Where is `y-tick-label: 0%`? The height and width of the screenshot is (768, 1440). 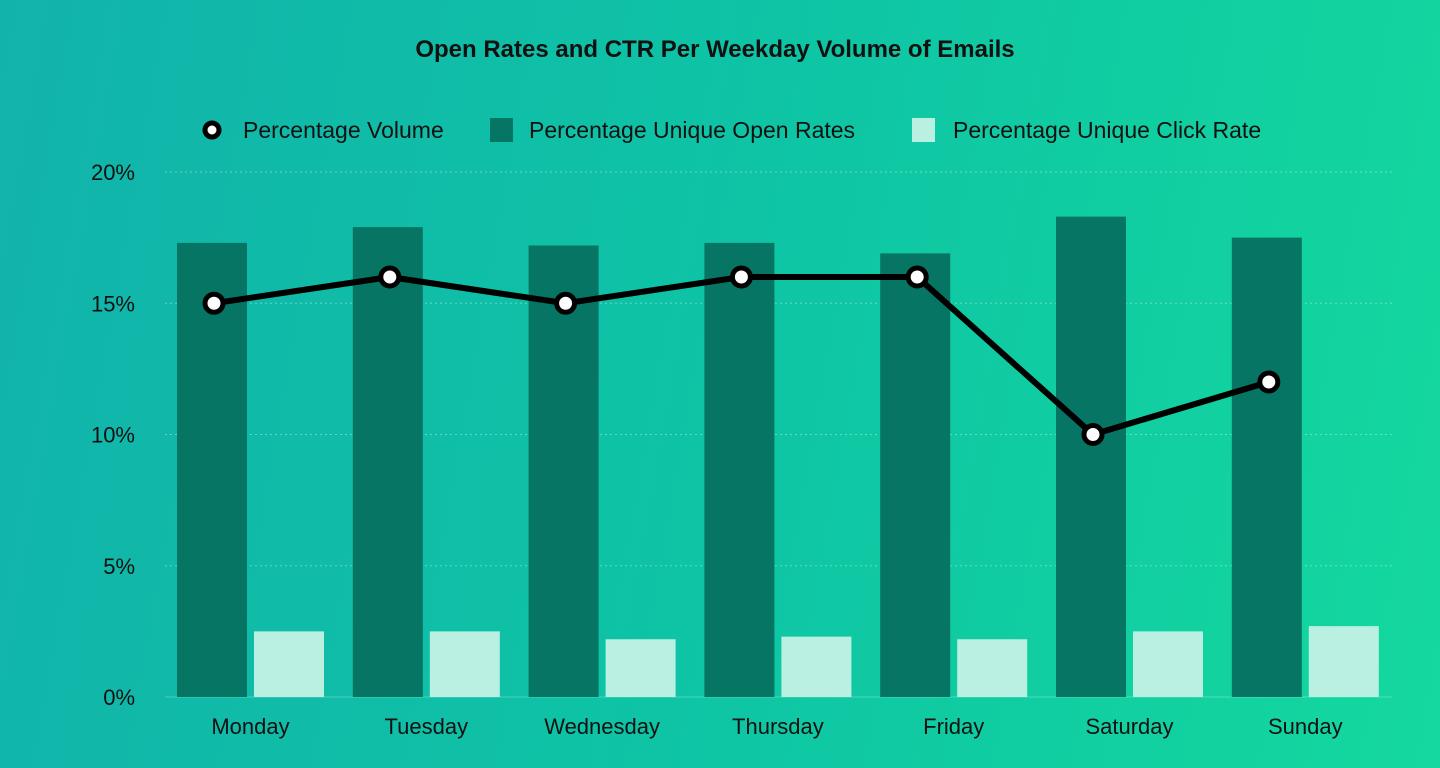 y-tick-label: 0% is located at coordinates (119, 697).